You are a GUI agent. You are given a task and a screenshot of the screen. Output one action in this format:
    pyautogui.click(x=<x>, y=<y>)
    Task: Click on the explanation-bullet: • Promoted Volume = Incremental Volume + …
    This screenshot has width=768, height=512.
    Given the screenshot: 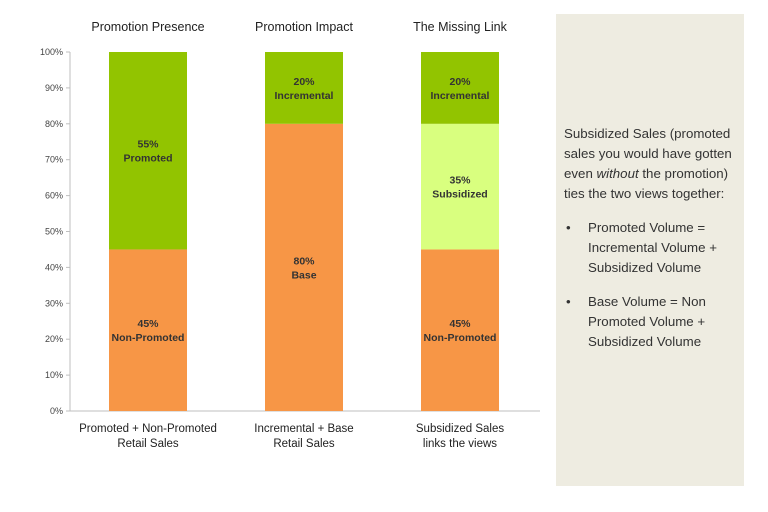 What is the action you would take?
    pyautogui.click(x=649, y=248)
    